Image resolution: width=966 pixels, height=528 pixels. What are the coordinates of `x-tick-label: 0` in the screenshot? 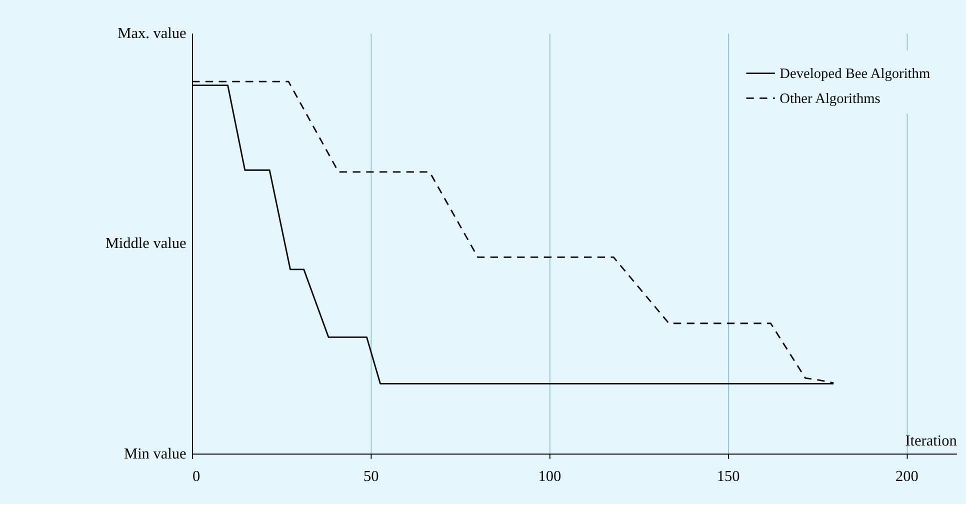 It's located at (196, 476).